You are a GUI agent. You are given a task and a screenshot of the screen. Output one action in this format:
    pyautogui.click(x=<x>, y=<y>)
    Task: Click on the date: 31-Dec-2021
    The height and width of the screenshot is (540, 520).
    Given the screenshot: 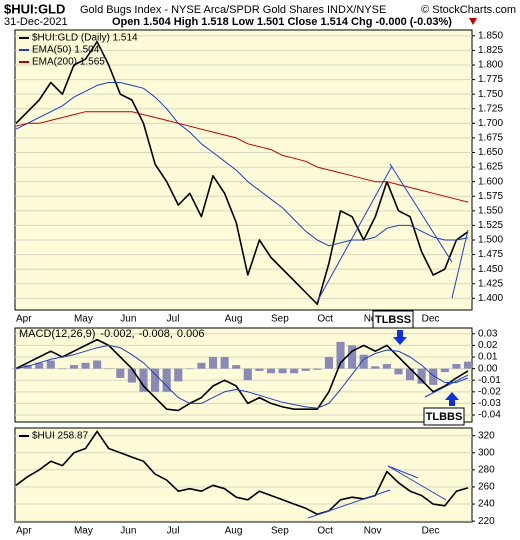 What is the action you would take?
    pyautogui.click(x=36, y=22)
    